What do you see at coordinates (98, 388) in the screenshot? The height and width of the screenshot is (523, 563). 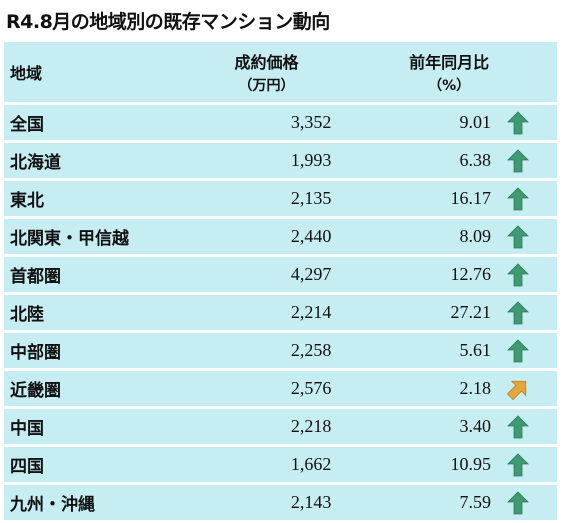 I see `region-cell: 近畿圏` at bounding box center [98, 388].